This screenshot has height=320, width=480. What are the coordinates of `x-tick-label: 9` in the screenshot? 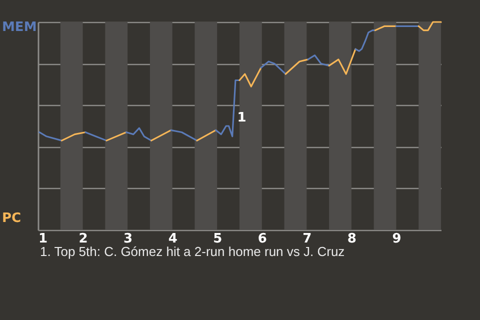 It's located at (397, 239).